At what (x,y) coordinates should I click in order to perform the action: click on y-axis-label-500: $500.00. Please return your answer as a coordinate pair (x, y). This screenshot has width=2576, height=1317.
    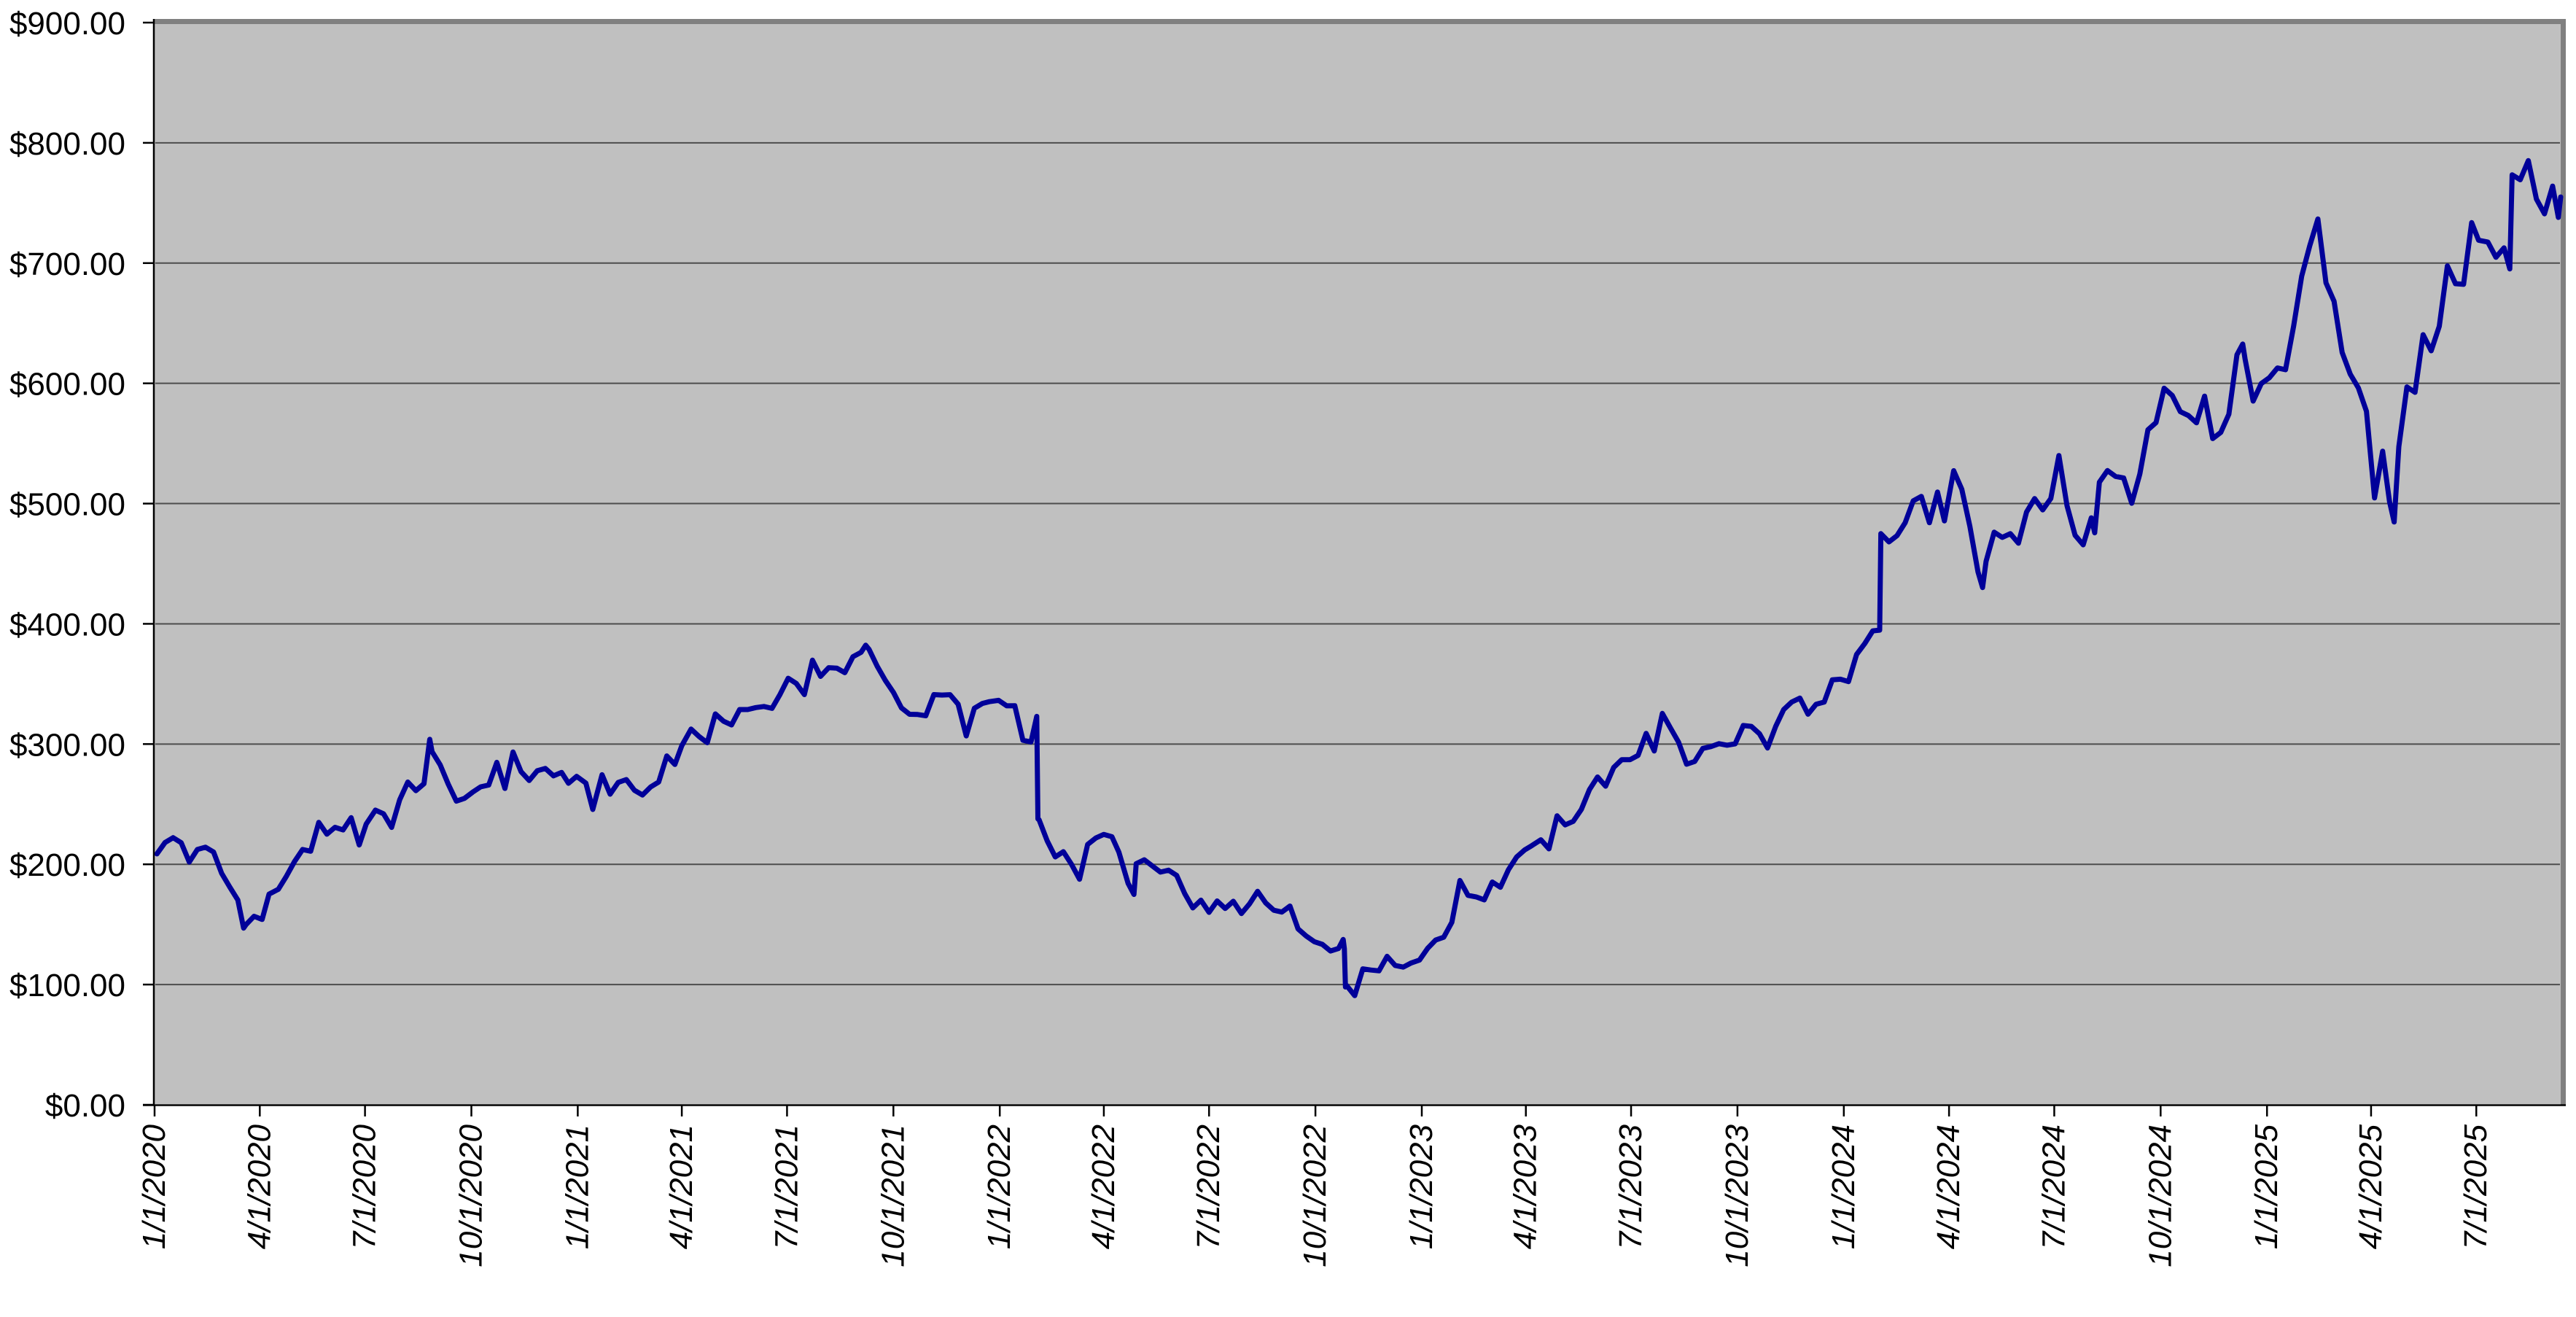
    Looking at the image, I should click on (67, 505).